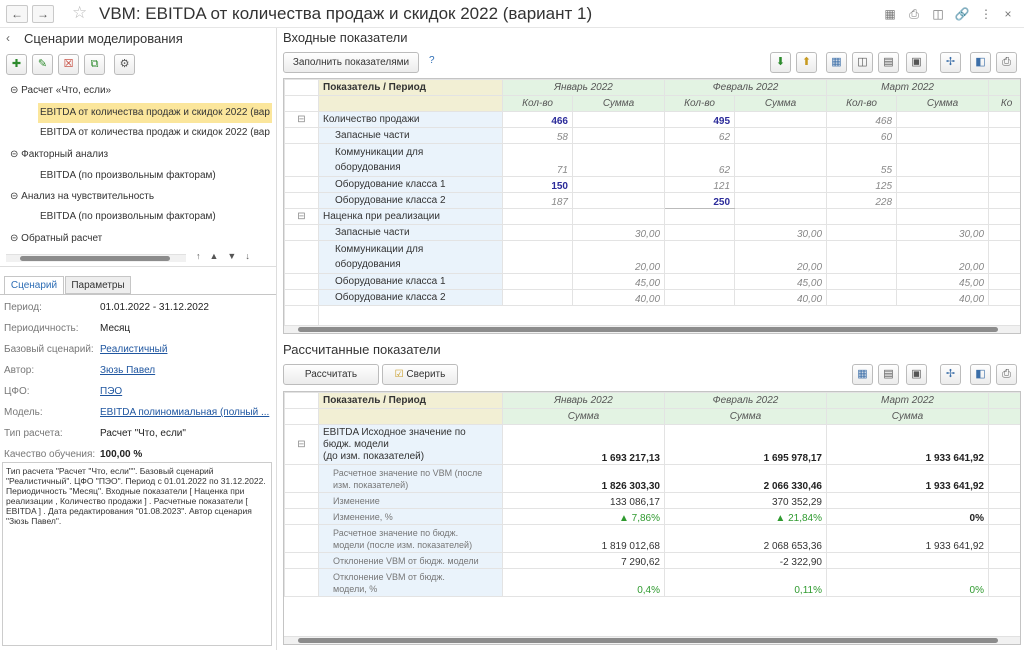 The height and width of the screenshot is (650, 1024). I want to click on value-cell: 30,00, so click(943, 232).